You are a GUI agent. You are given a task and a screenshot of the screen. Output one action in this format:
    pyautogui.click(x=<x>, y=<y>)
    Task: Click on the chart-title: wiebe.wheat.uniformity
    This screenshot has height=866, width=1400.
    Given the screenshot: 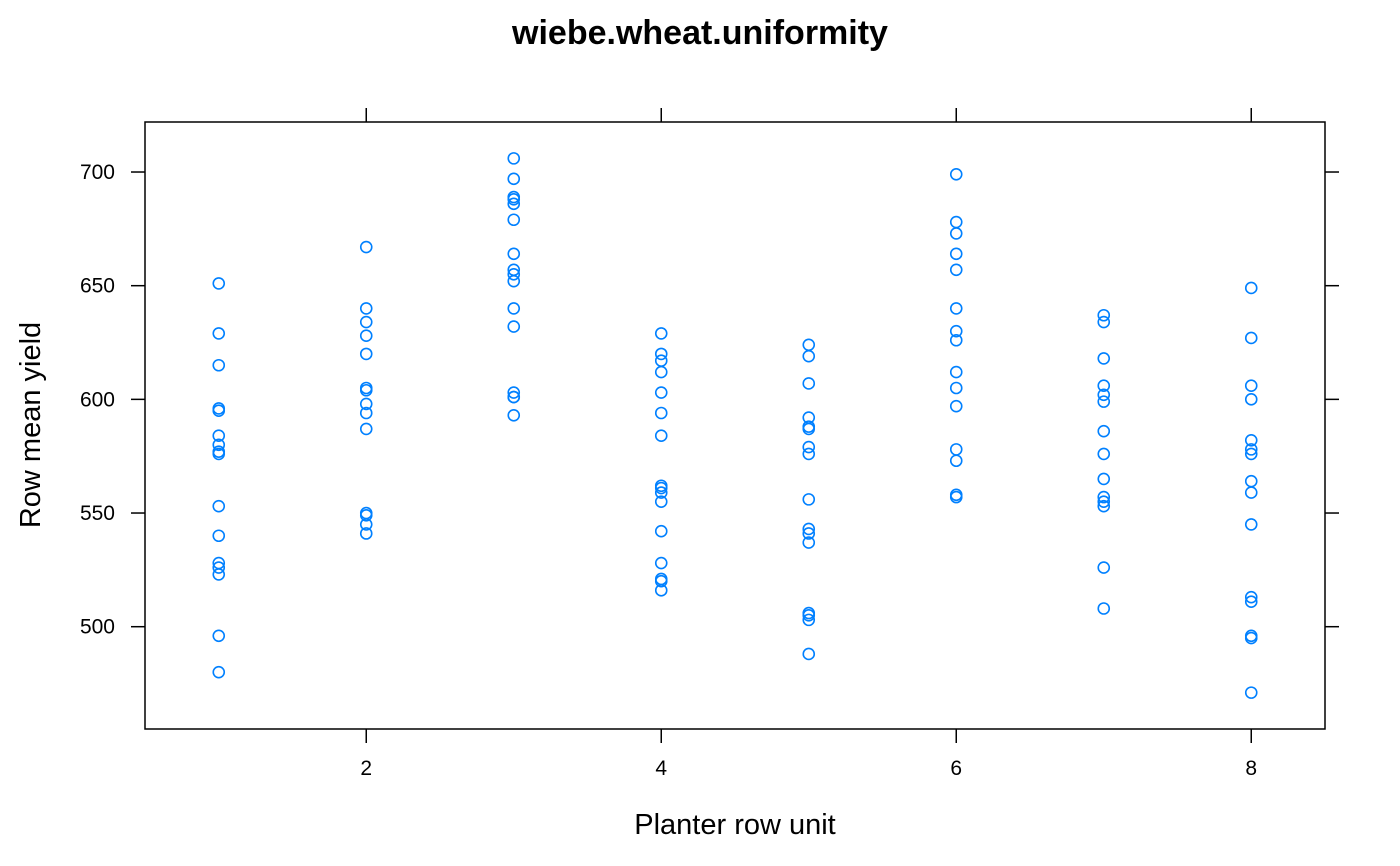 What is the action you would take?
    pyautogui.click(x=699, y=33)
    